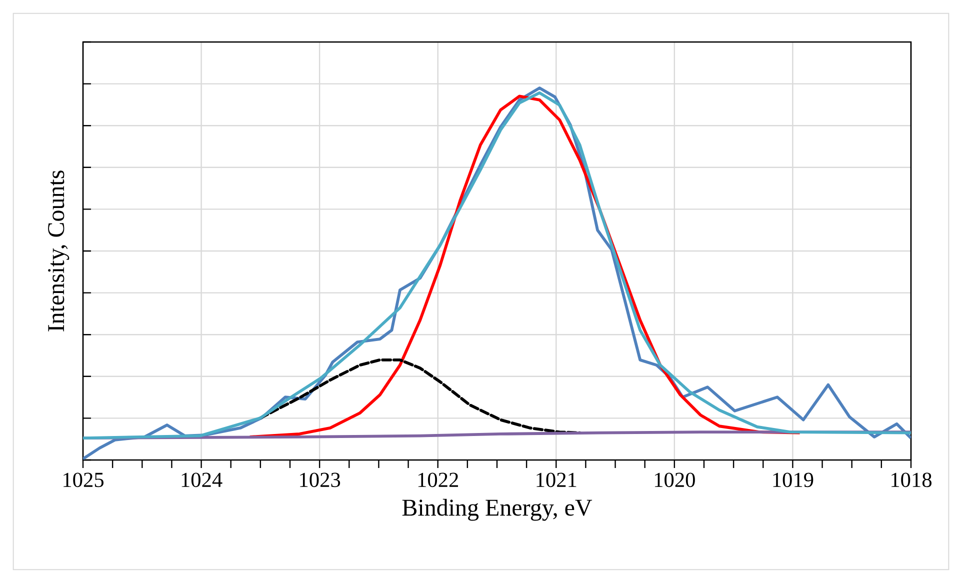 This screenshot has height=579, width=958. I want to click on x-tick-label: 1022, so click(438, 480).